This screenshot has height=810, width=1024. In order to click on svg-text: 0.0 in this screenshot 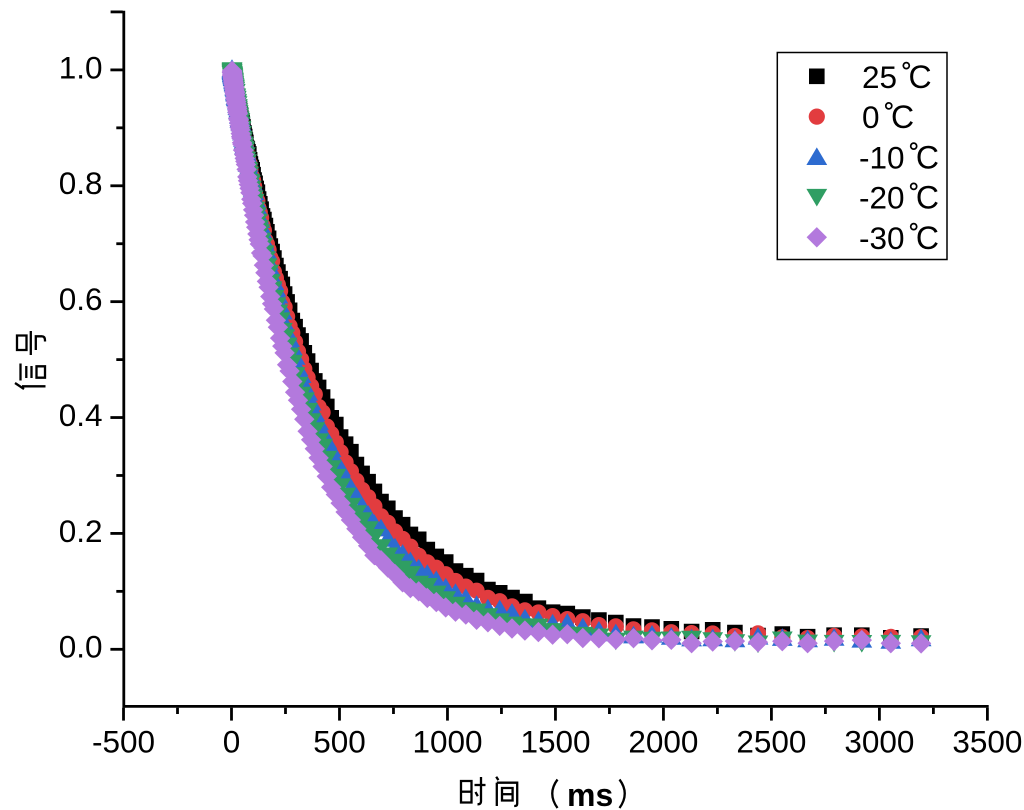, I will do `click(81, 647)`.